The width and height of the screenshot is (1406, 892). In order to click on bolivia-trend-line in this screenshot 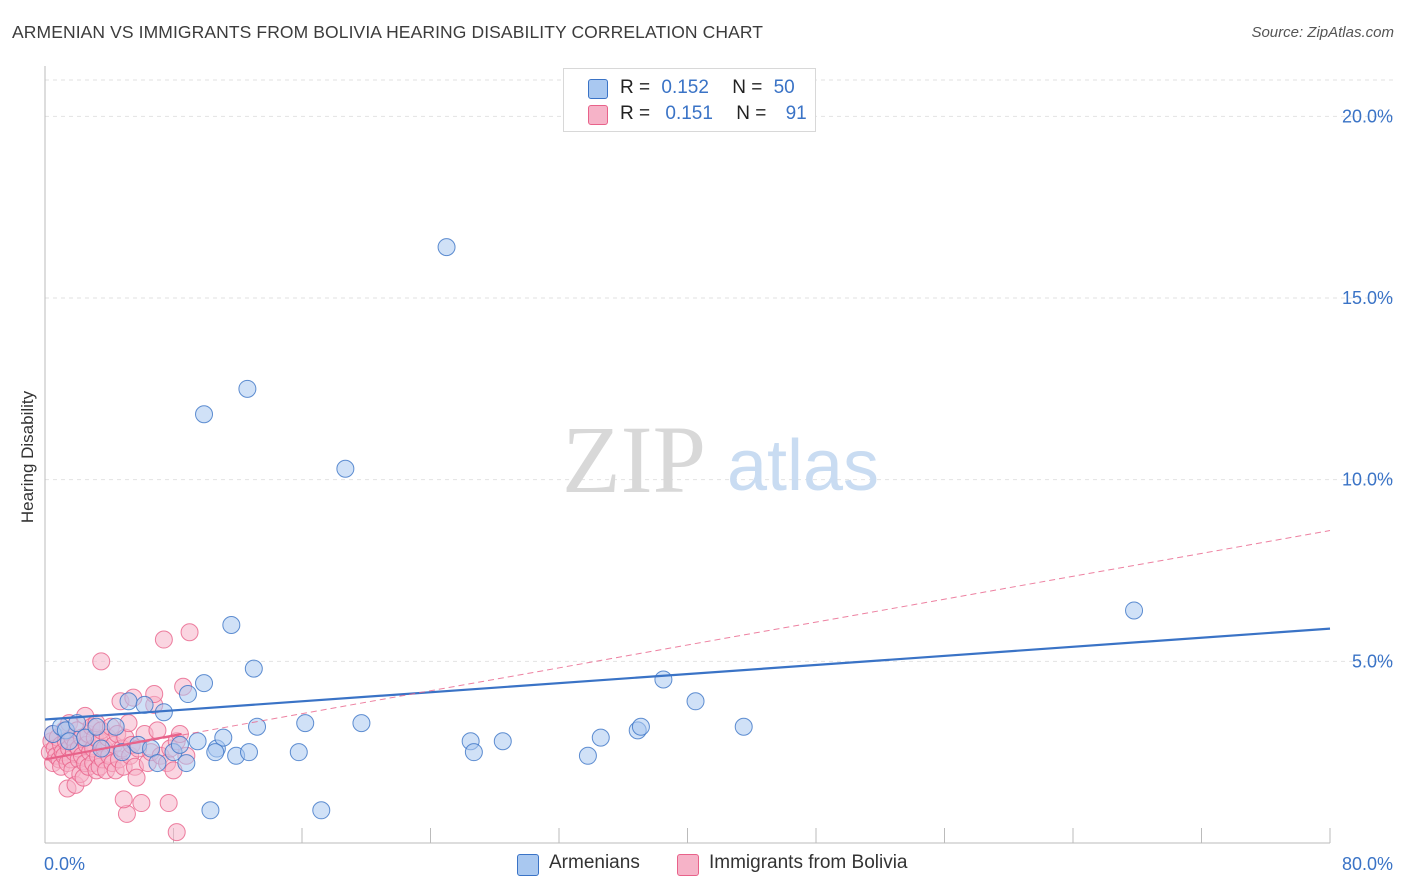, I will do `click(113, 746)`.